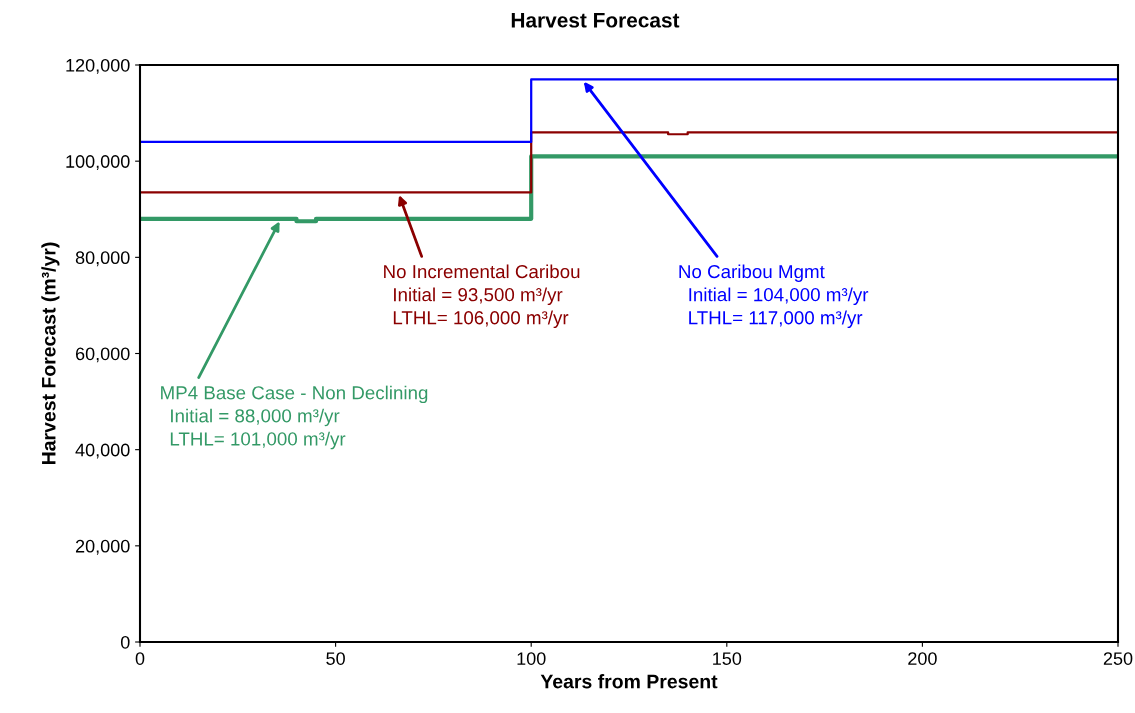 The height and width of the screenshot is (713, 1135). Describe the element at coordinates (50, 353) in the screenshot. I see `y-axis-title: Harvest Forecast (m³/yr)` at that location.